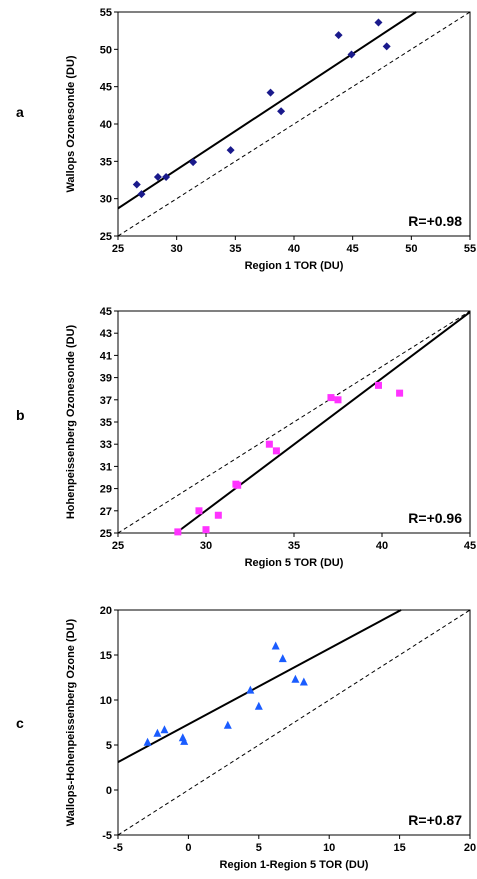  Describe the element at coordinates (294, 266) in the screenshot. I see `x-axis-label: Region 1 TOR (DU)` at that location.